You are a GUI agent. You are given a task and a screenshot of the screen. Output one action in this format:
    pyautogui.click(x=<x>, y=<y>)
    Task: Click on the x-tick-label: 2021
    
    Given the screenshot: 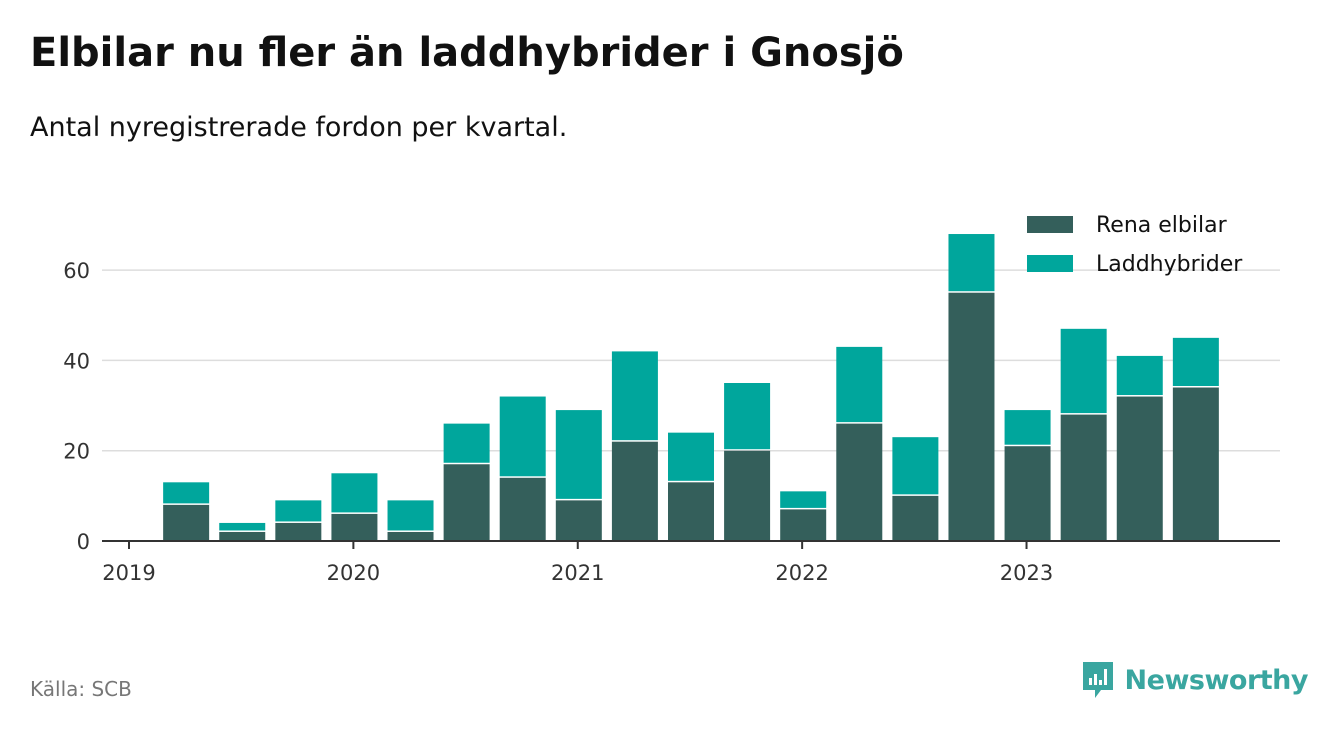 What is the action you would take?
    pyautogui.click(x=577, y=573)
    